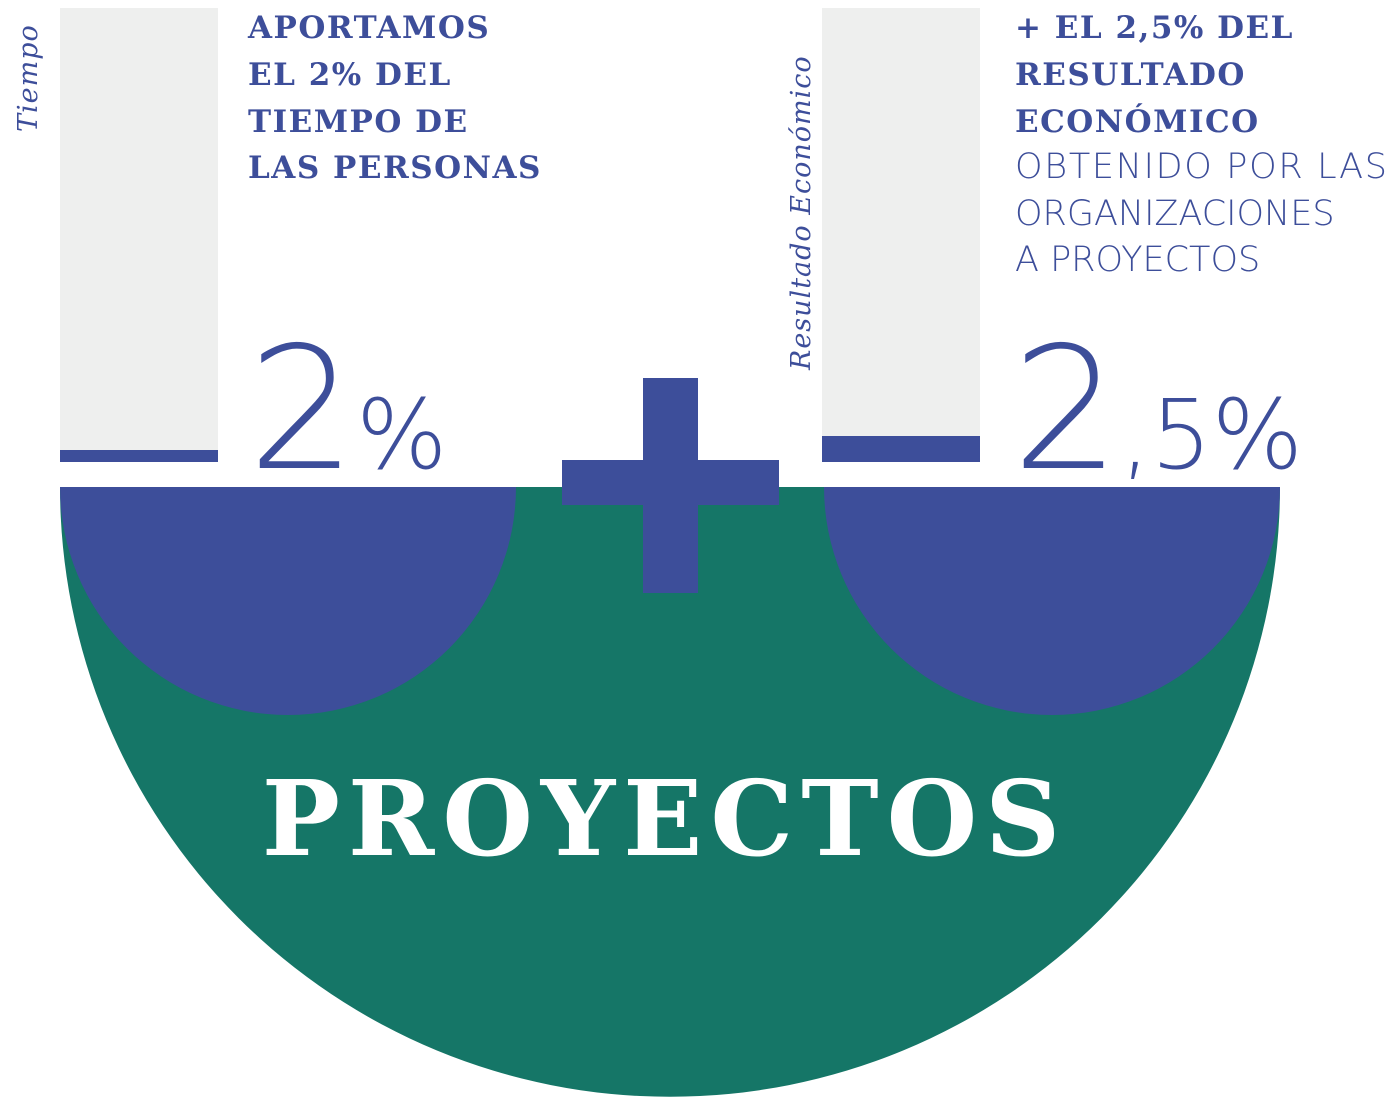  Describe the element at coordinates (28, 78) in the screenshot. I see `left-axis-label: Tiempo` at that location.